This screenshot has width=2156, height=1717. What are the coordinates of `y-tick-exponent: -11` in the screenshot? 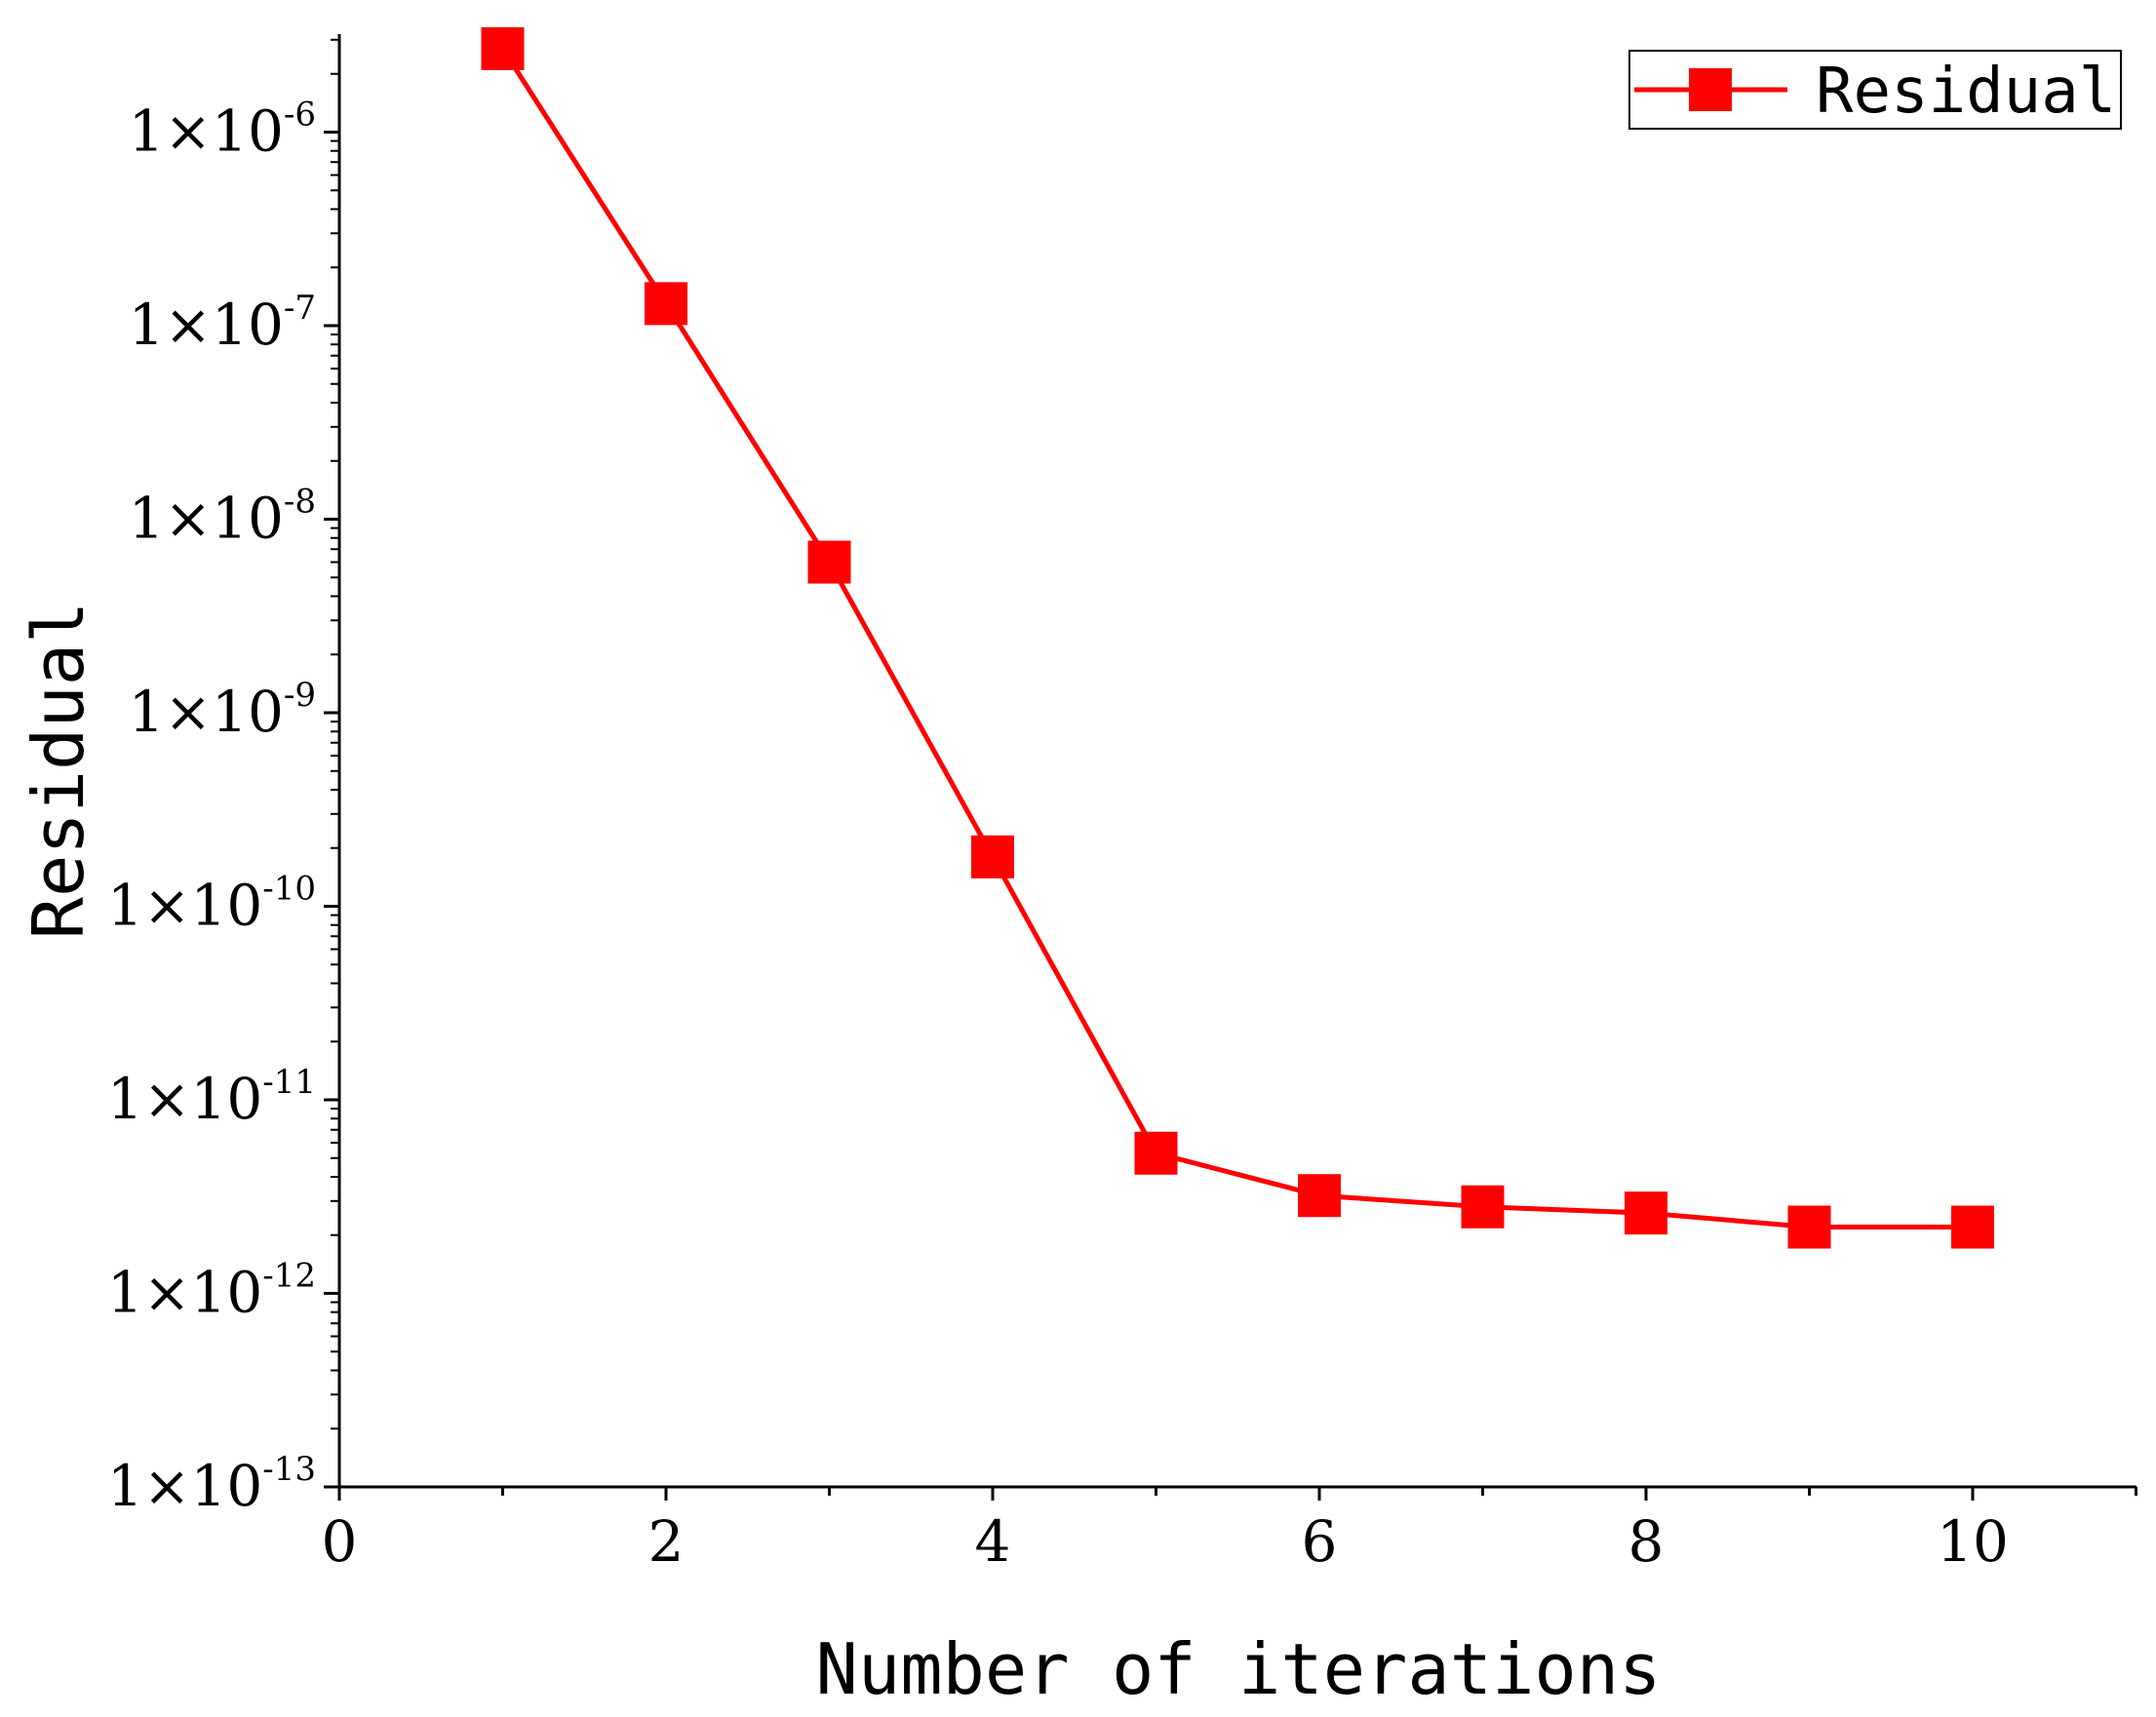 It's located at (289, 1082).